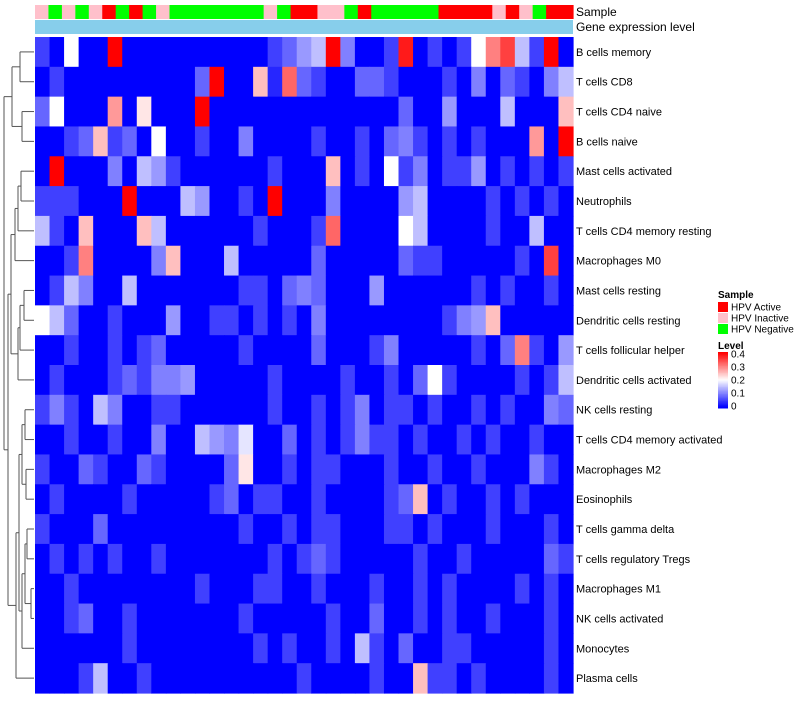 This screenshot has height=705, width=800. What do you see at coordinates (756, 308) in the screenshot?
I see `sample-legend-label: HPV Active` at bounding box center [756, 308].